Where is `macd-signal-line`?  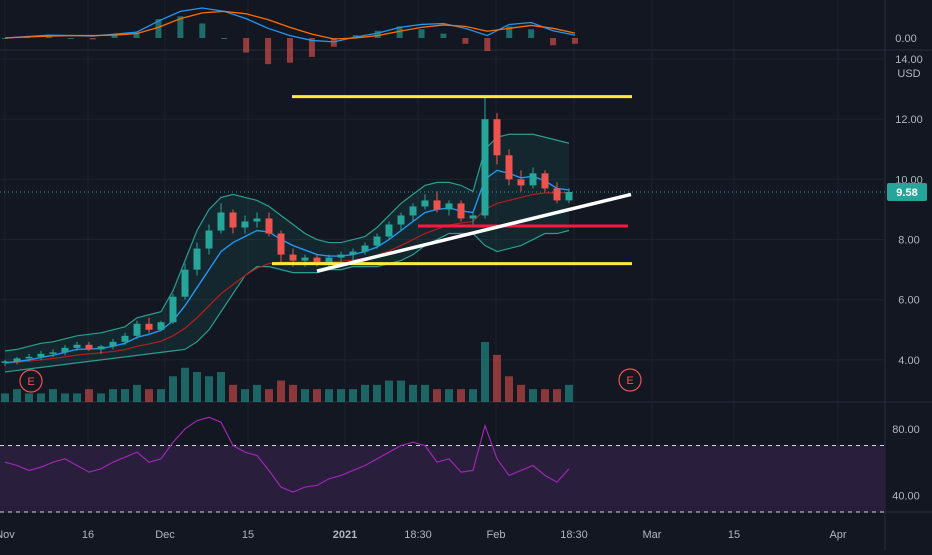 macd-signal-line is located at coordinates (290, 25).